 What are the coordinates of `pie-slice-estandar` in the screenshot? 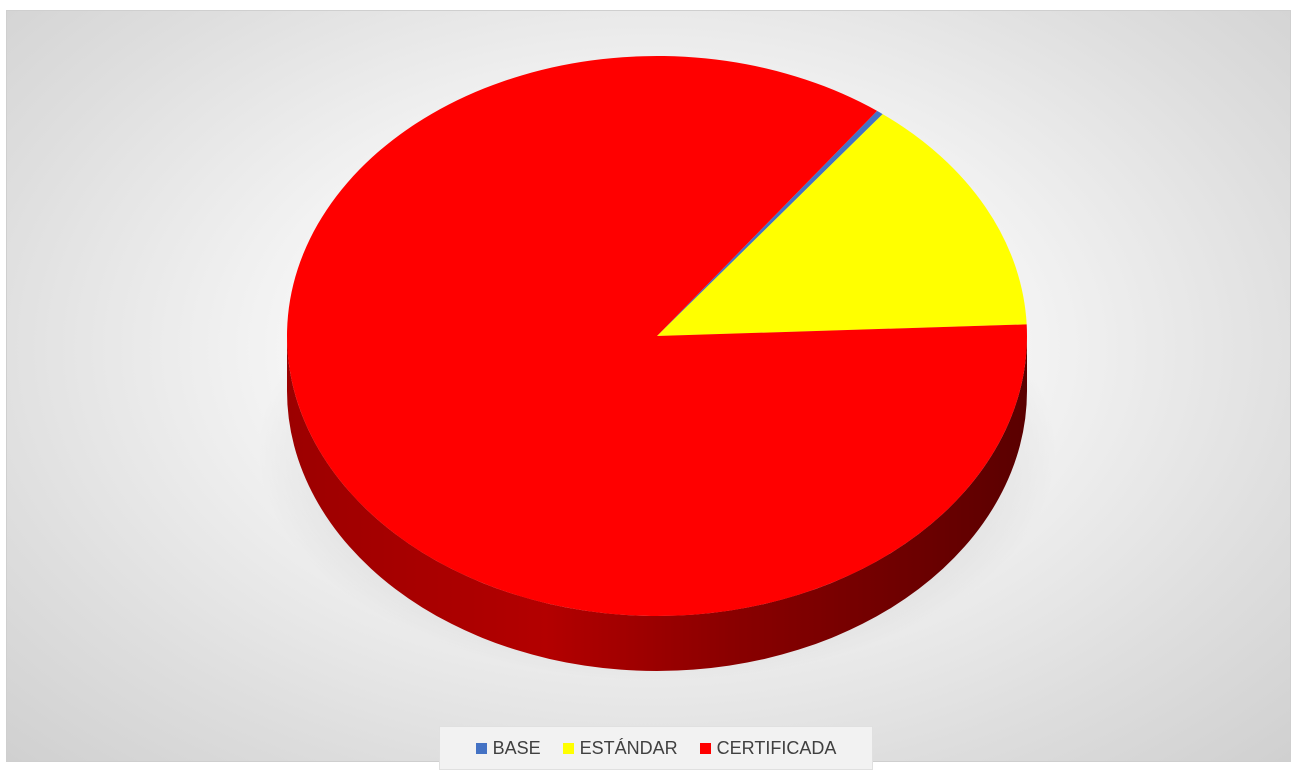 It's located at (842, 225).